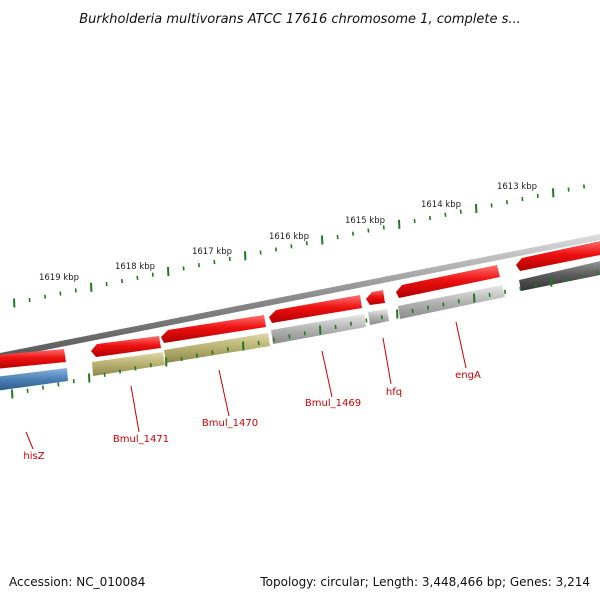 The image size is (600, 600). What do you see at coordinates (378, 317) in the screenshot?
I see `gene-inner-hfq` at bounding box center [378, 317].